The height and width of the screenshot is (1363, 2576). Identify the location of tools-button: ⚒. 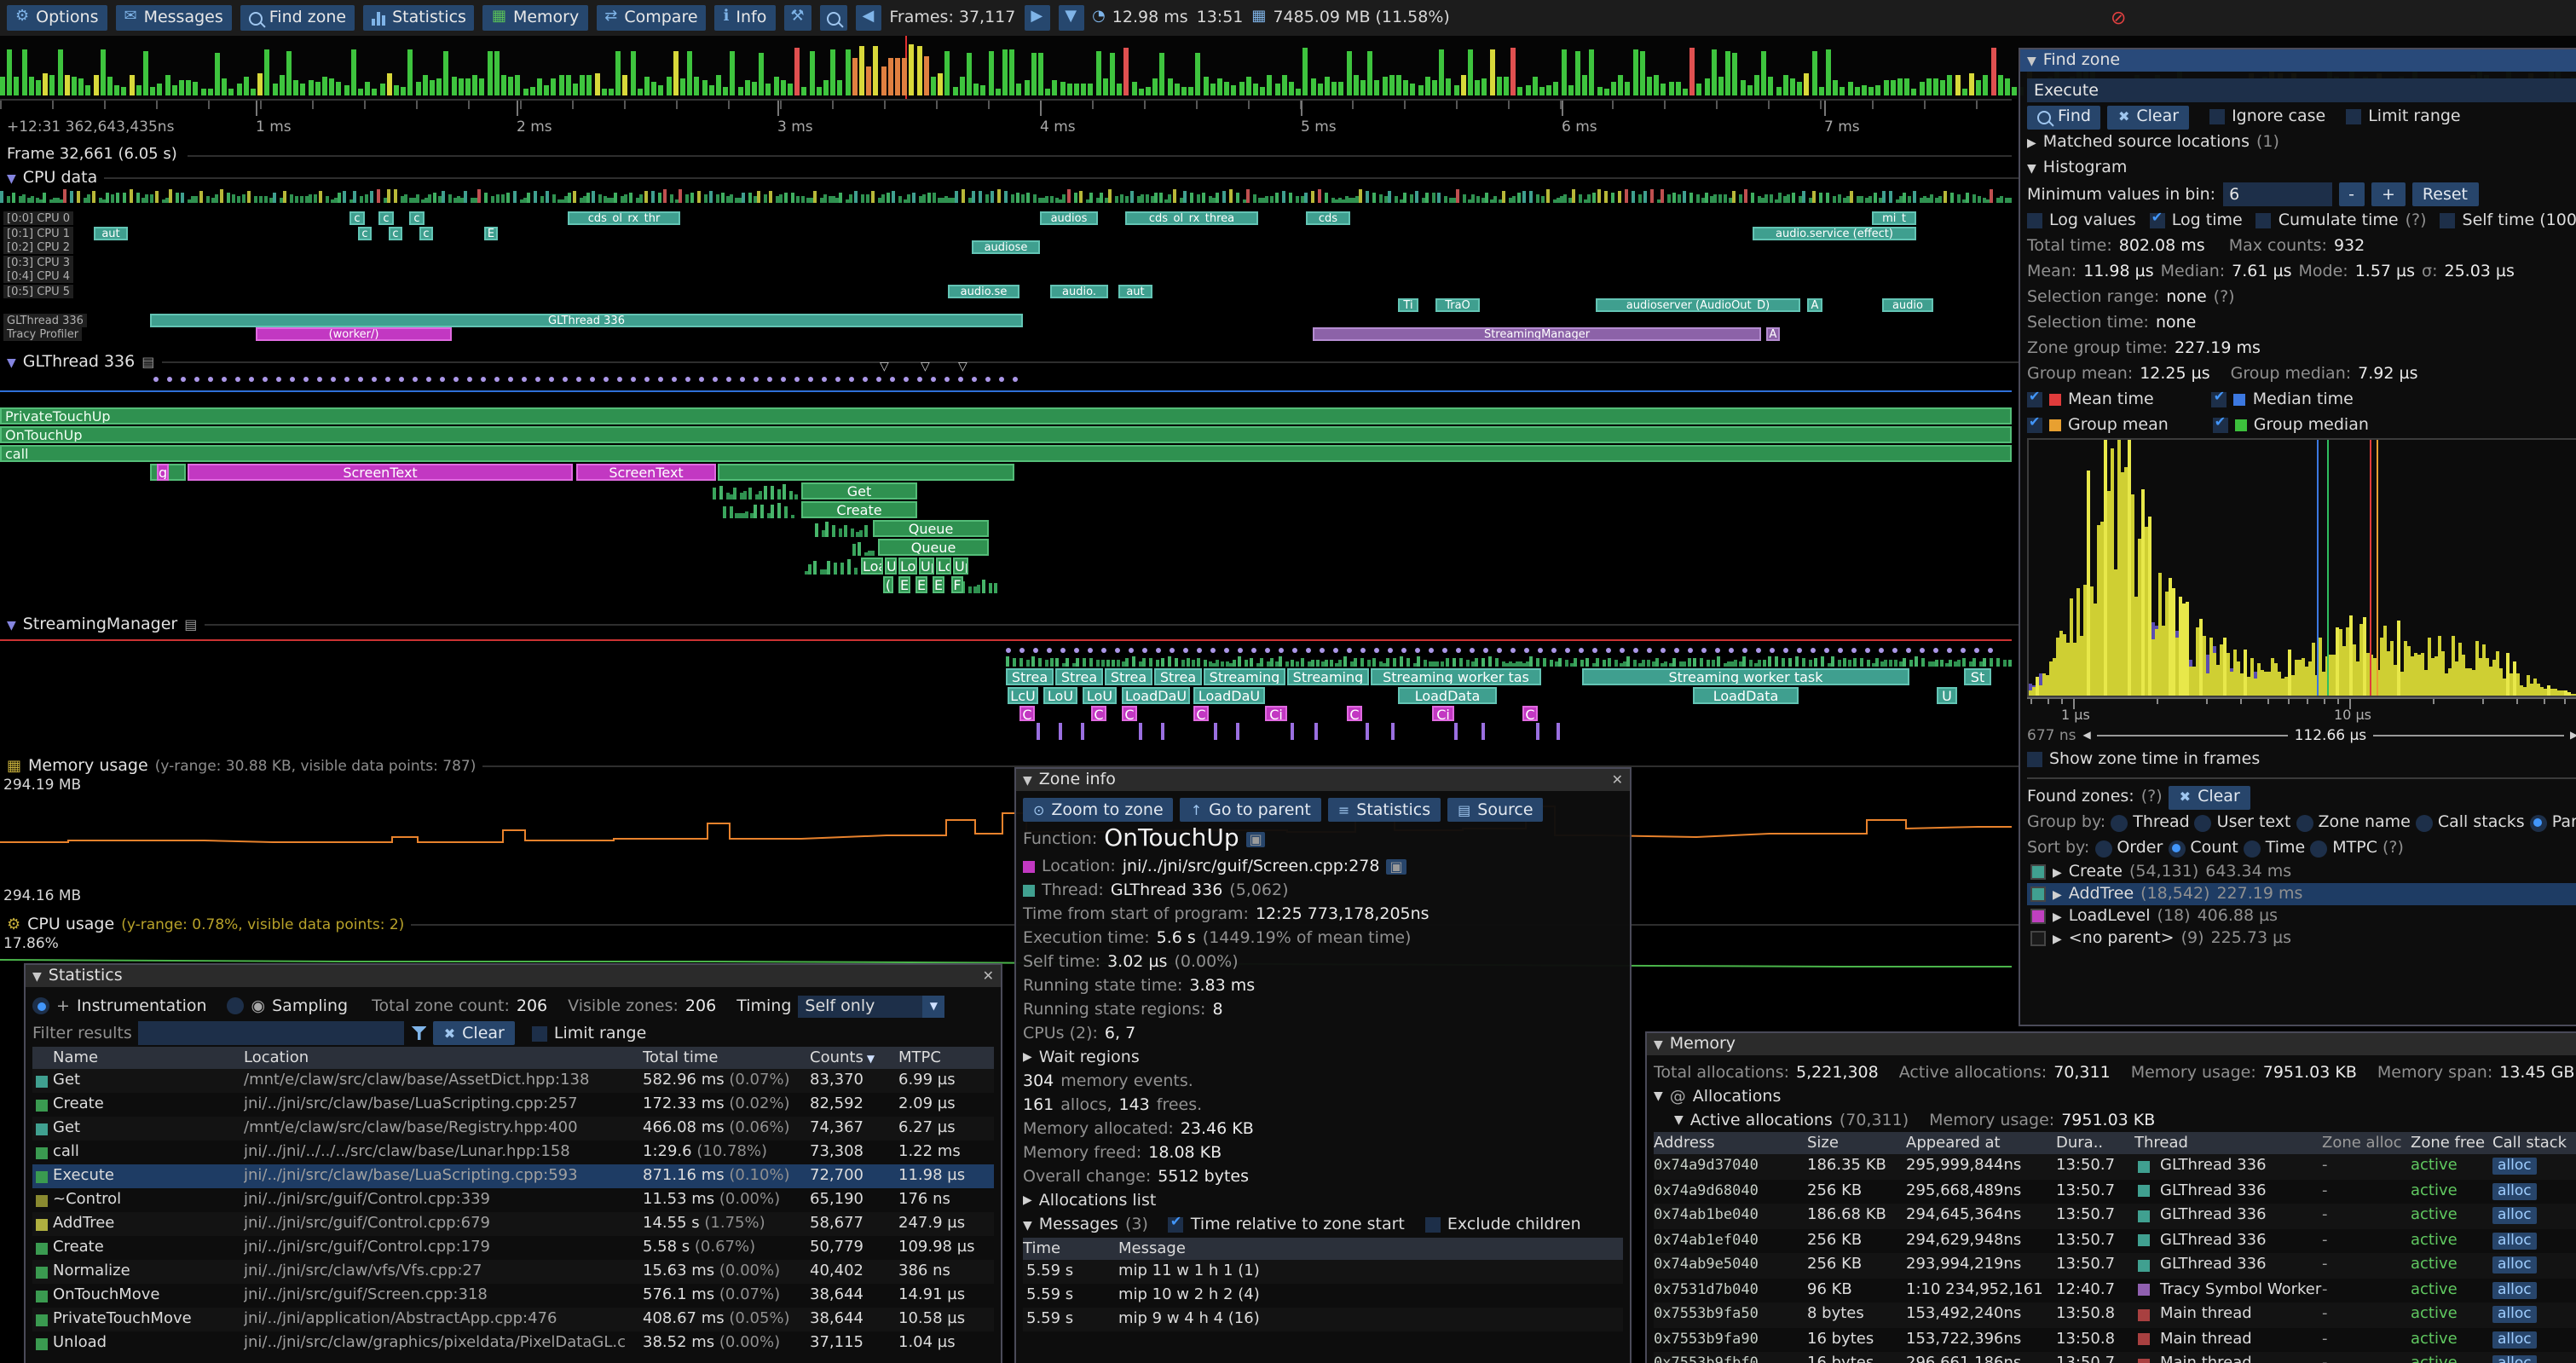
(797, 18).